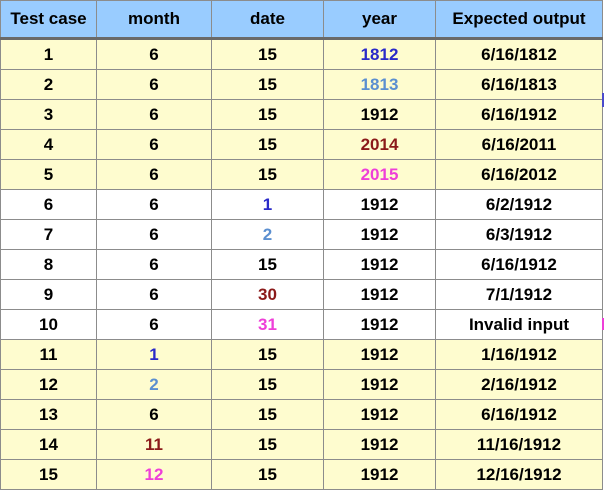  I want to click on cell-test-case: 4, so click(48, 144).